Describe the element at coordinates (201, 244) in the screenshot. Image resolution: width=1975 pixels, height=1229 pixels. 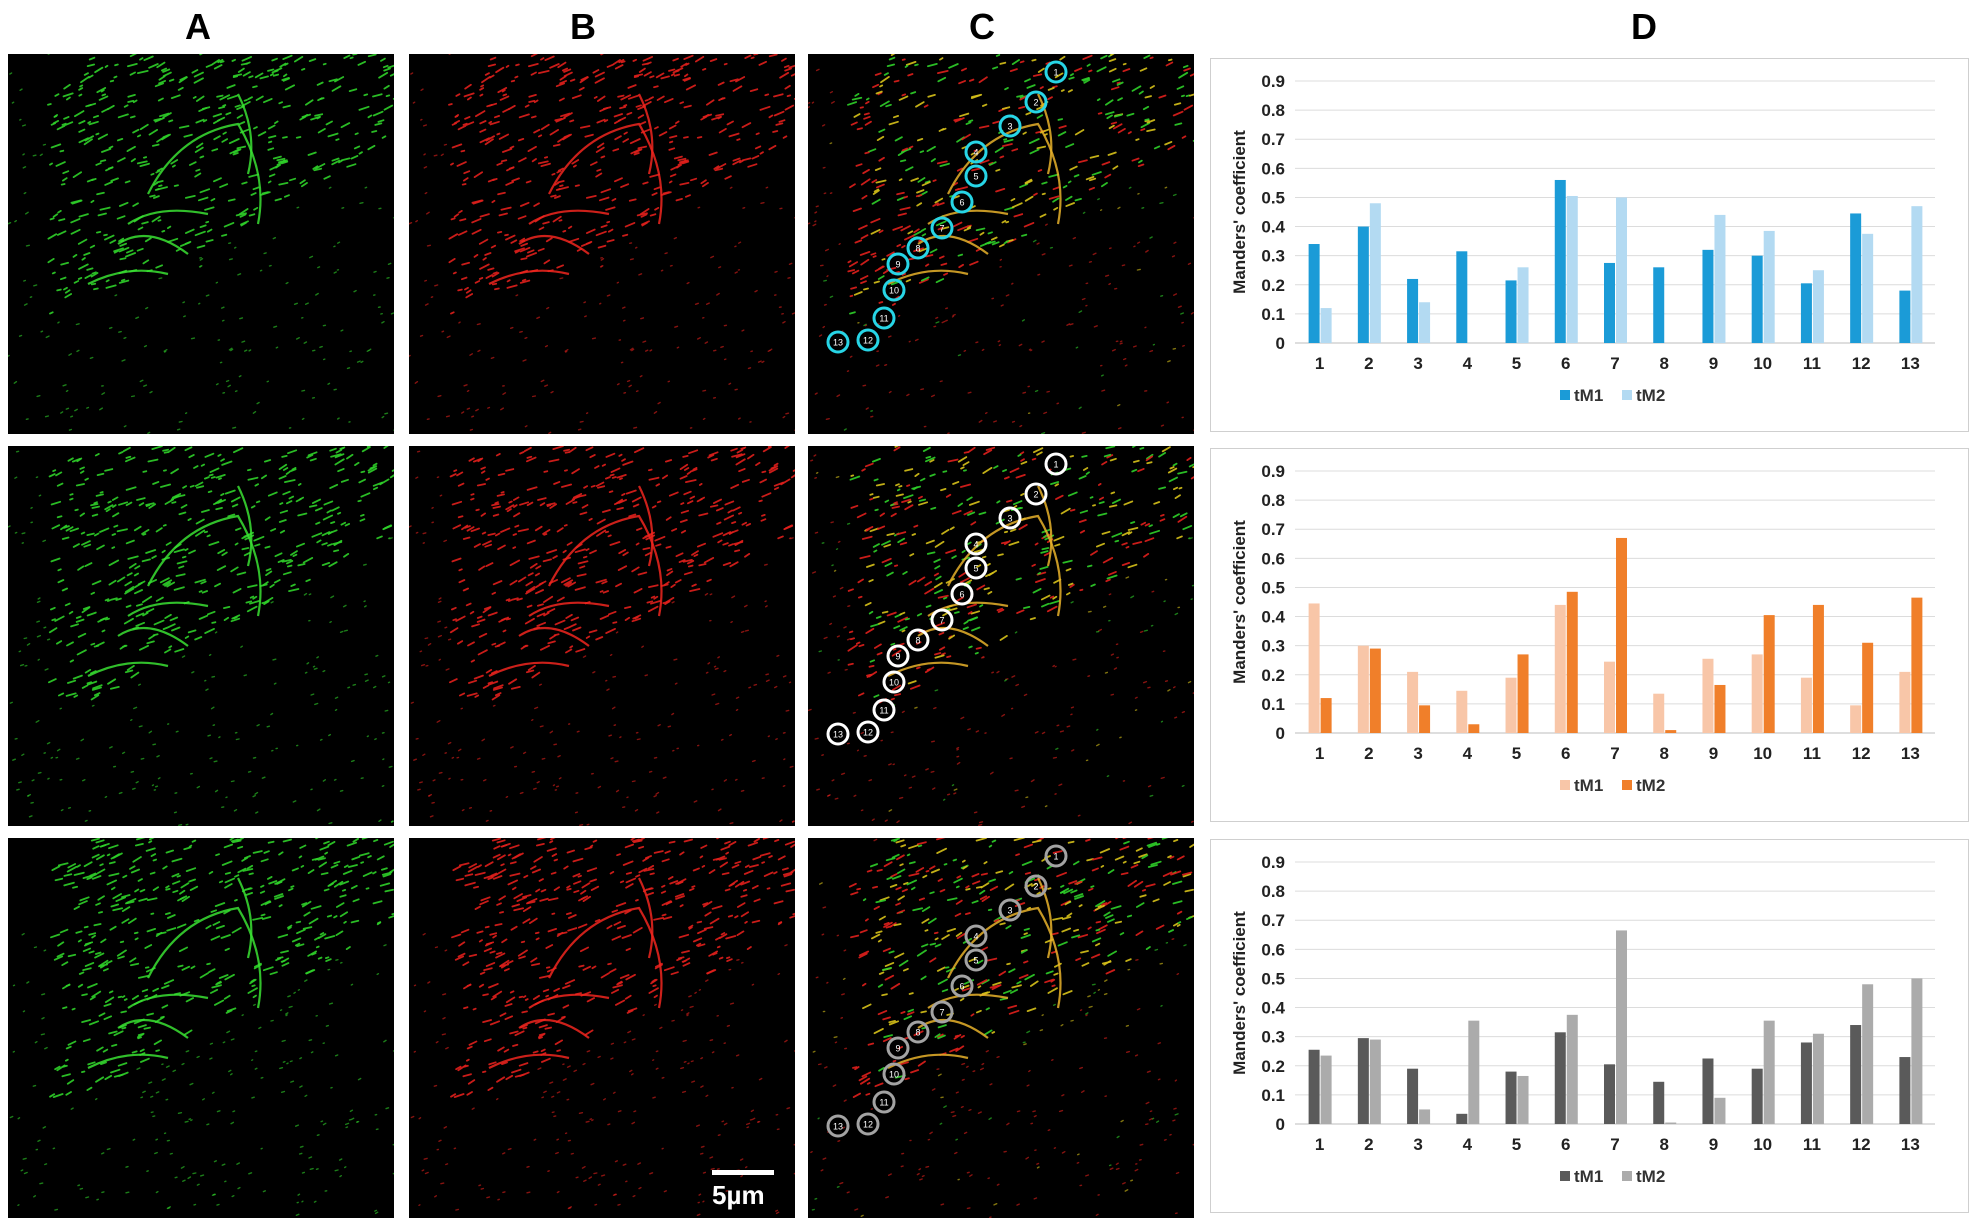
I see `micrograph-row1-col1` at that location.